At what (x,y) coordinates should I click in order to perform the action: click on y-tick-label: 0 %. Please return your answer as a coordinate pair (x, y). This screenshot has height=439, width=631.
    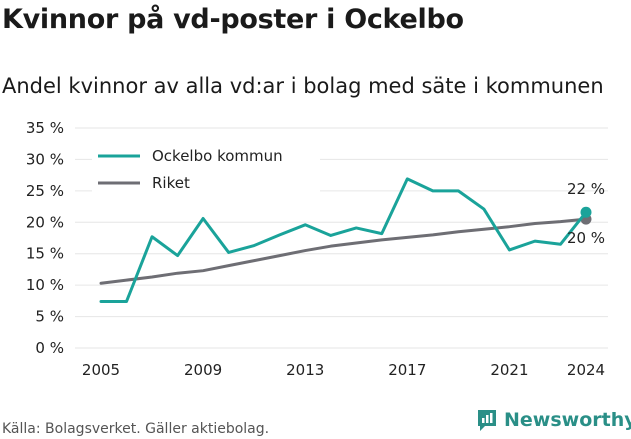
    Looking at the image, I should click on (49, 348).